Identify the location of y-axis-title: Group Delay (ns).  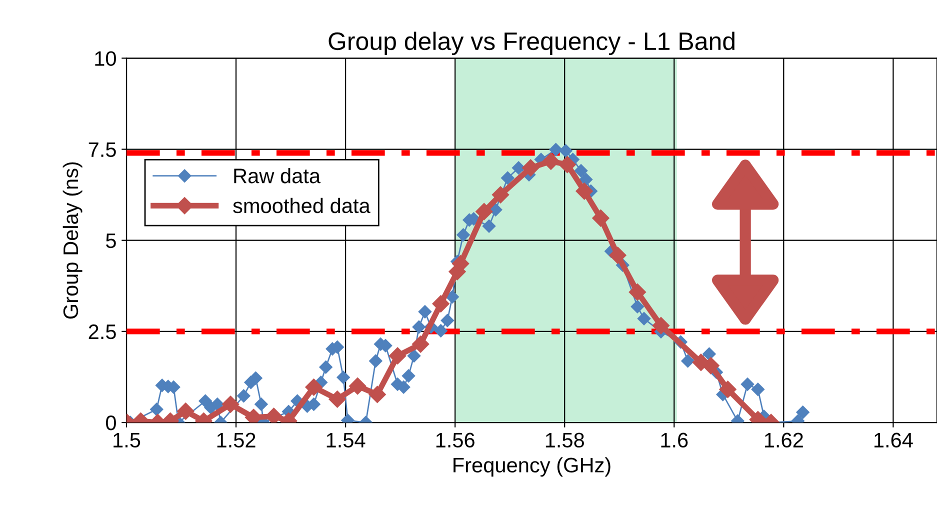
(72, 240).